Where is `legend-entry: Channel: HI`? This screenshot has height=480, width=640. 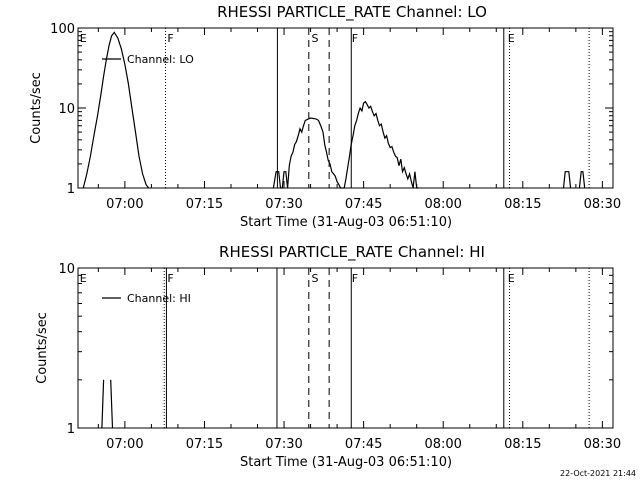
legend-entry: Channel: HI is located at coordinates (159, 298).